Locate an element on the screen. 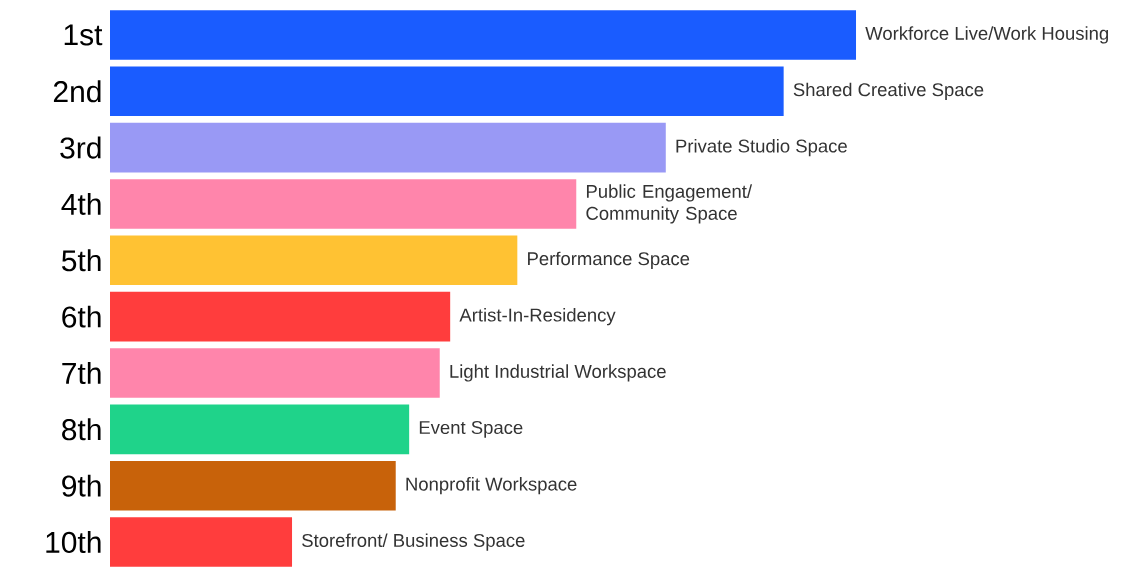  y-tick-label: 6th is located at coordinates (81, 316).